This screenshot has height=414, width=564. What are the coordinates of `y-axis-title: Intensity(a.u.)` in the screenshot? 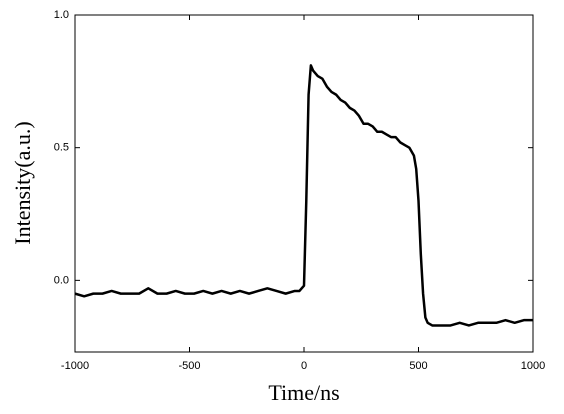 It's located at (22, 182).